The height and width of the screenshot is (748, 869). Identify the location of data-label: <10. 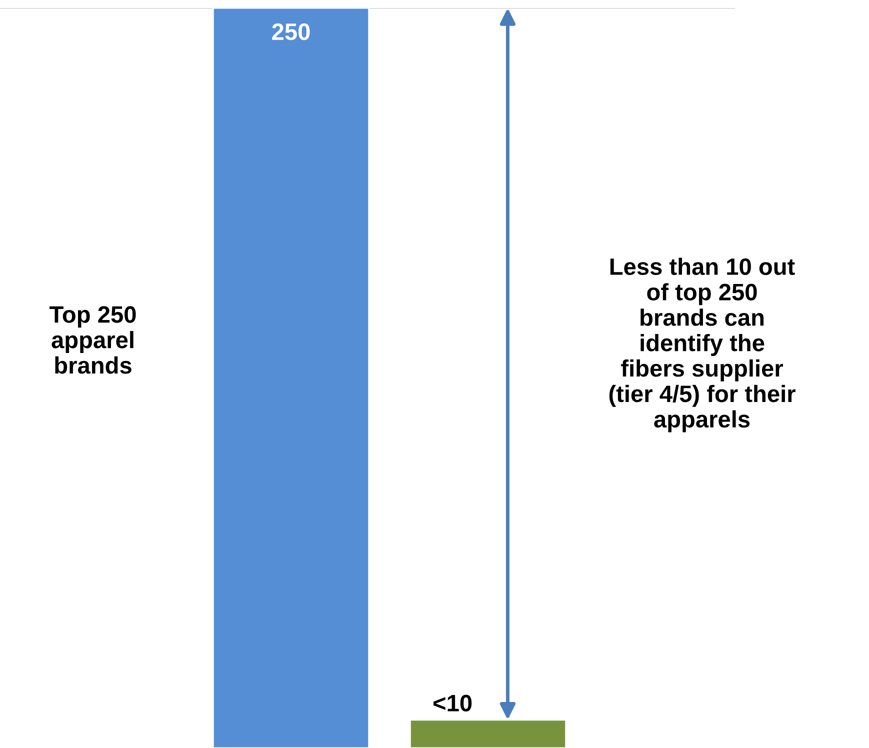
(453, 703).